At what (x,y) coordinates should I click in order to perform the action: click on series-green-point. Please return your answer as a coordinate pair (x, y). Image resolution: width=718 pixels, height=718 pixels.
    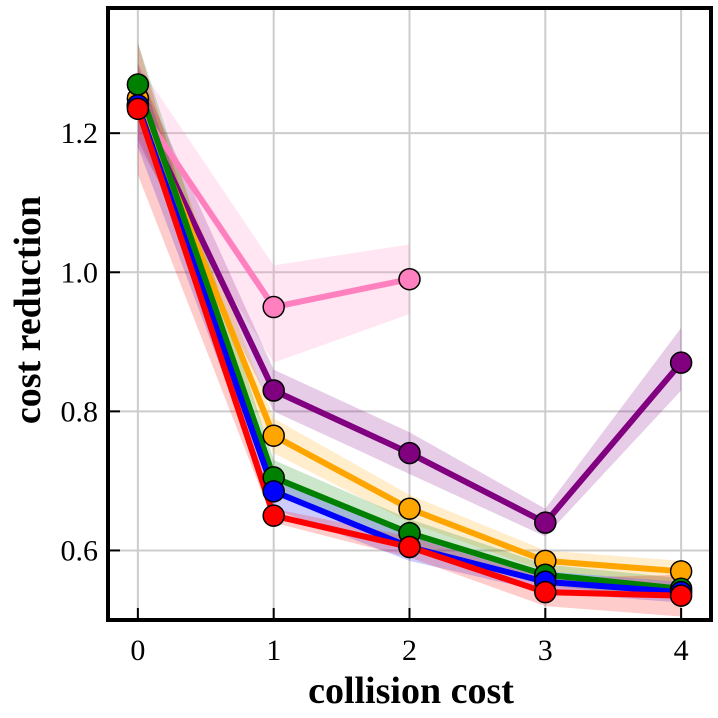
    Looking at the image, I should click on (138, 84).